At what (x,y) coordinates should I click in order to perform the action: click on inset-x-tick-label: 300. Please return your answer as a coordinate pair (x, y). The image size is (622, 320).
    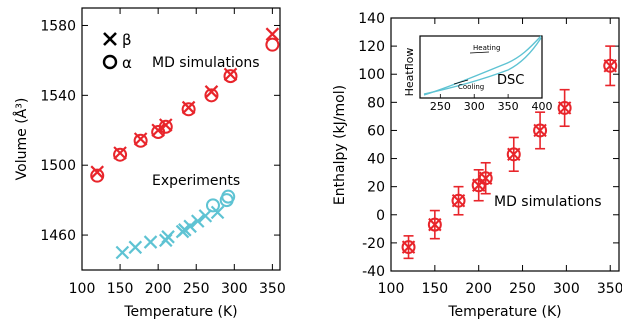
    Looking at the image, I should click on (474, 106).